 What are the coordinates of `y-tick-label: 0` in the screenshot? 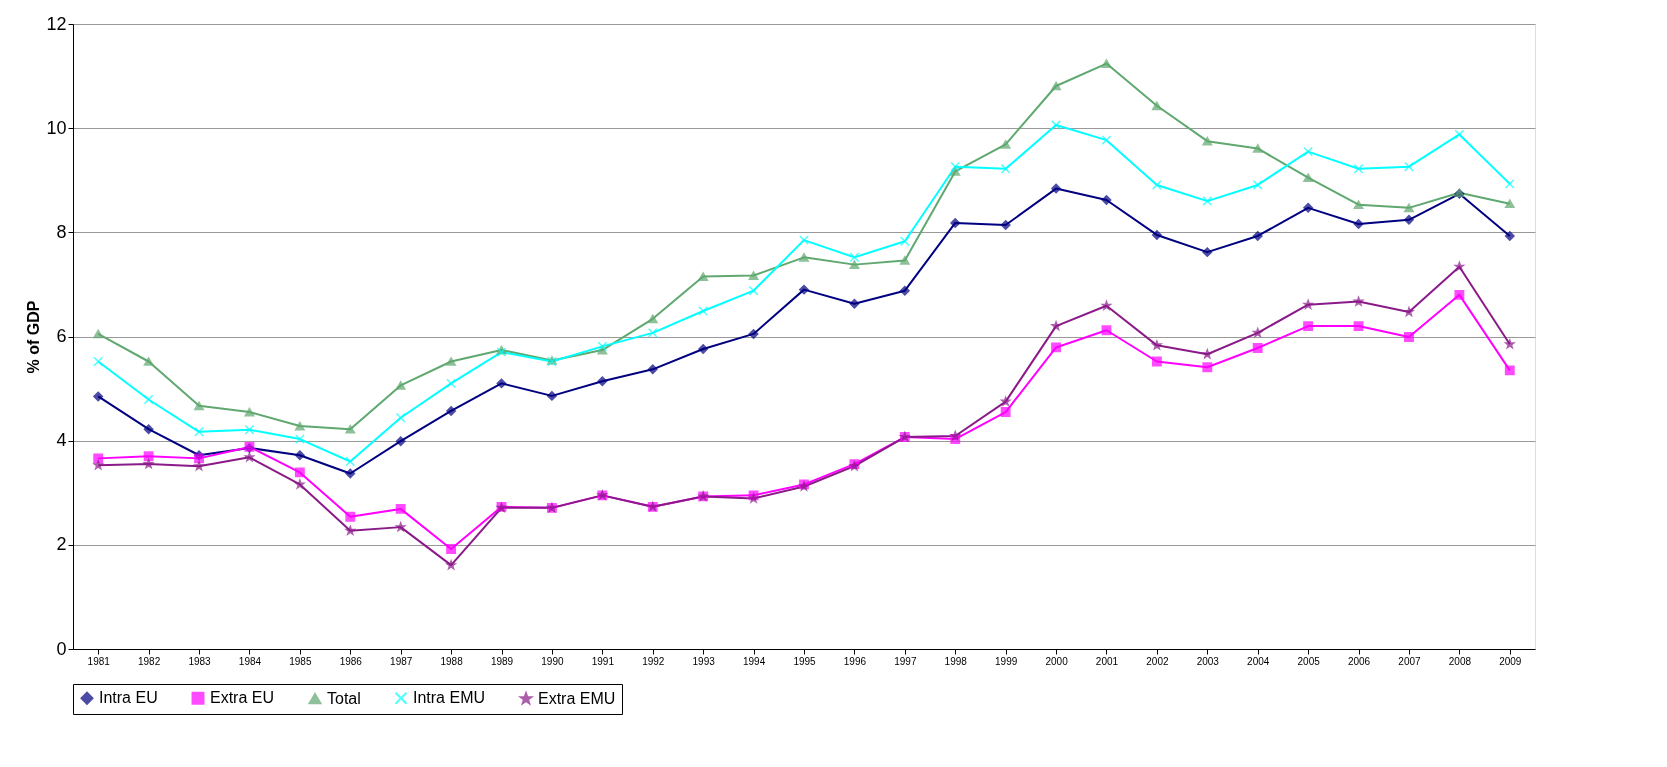 It's located at (61, 648).